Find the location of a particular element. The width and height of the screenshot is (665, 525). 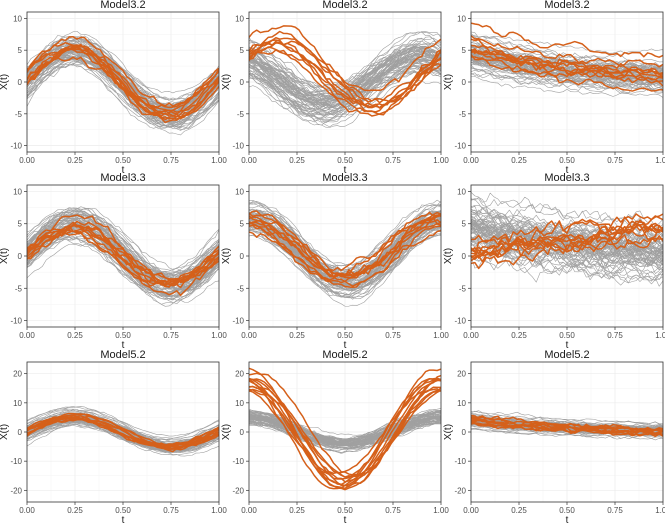

x-tick-label: 1.00 is located at coordinates (219, 160).